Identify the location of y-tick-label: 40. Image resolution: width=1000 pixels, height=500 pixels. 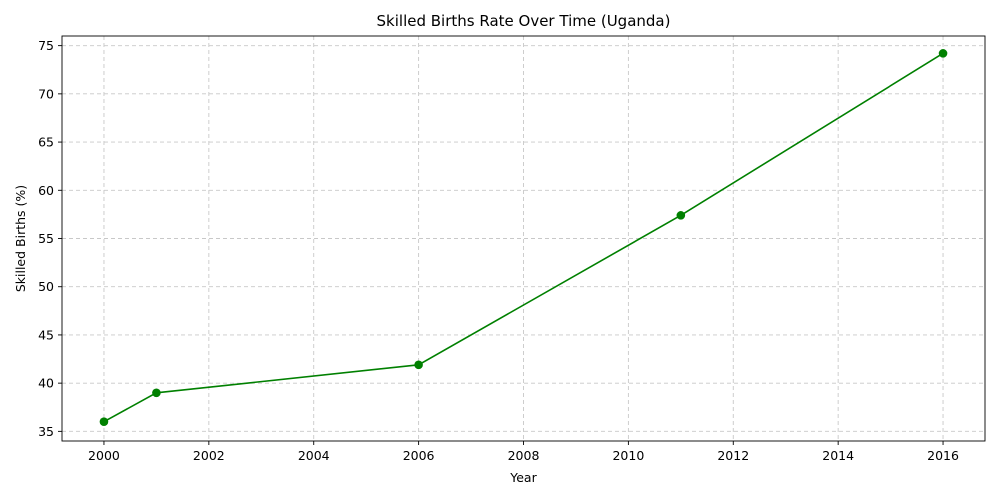
(46, 383).